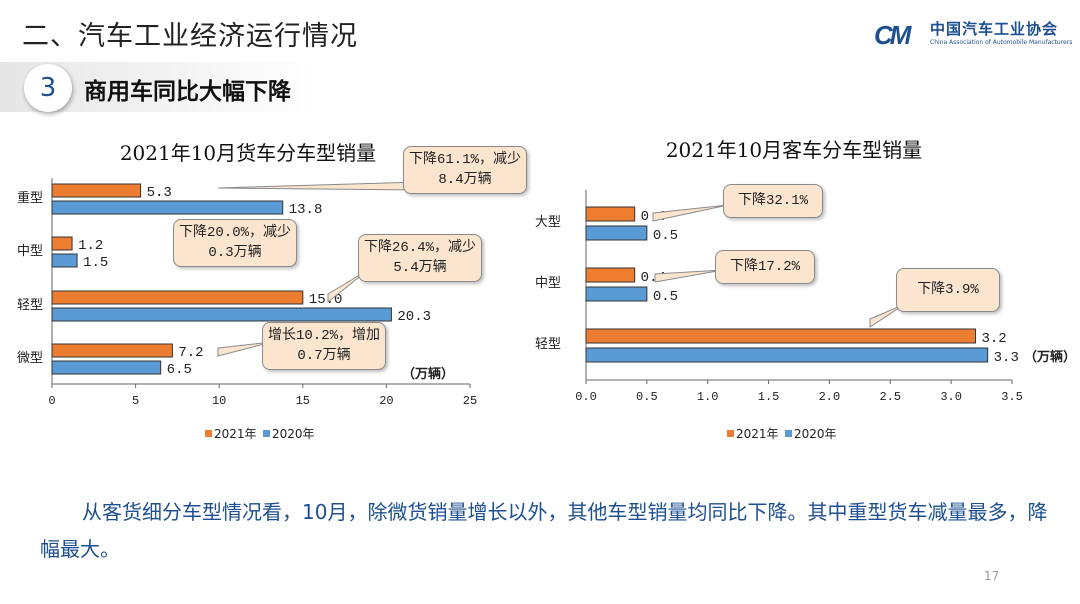 The image size is (1080, 604). I want to click on logo-mark: CM, so click(892, 35).